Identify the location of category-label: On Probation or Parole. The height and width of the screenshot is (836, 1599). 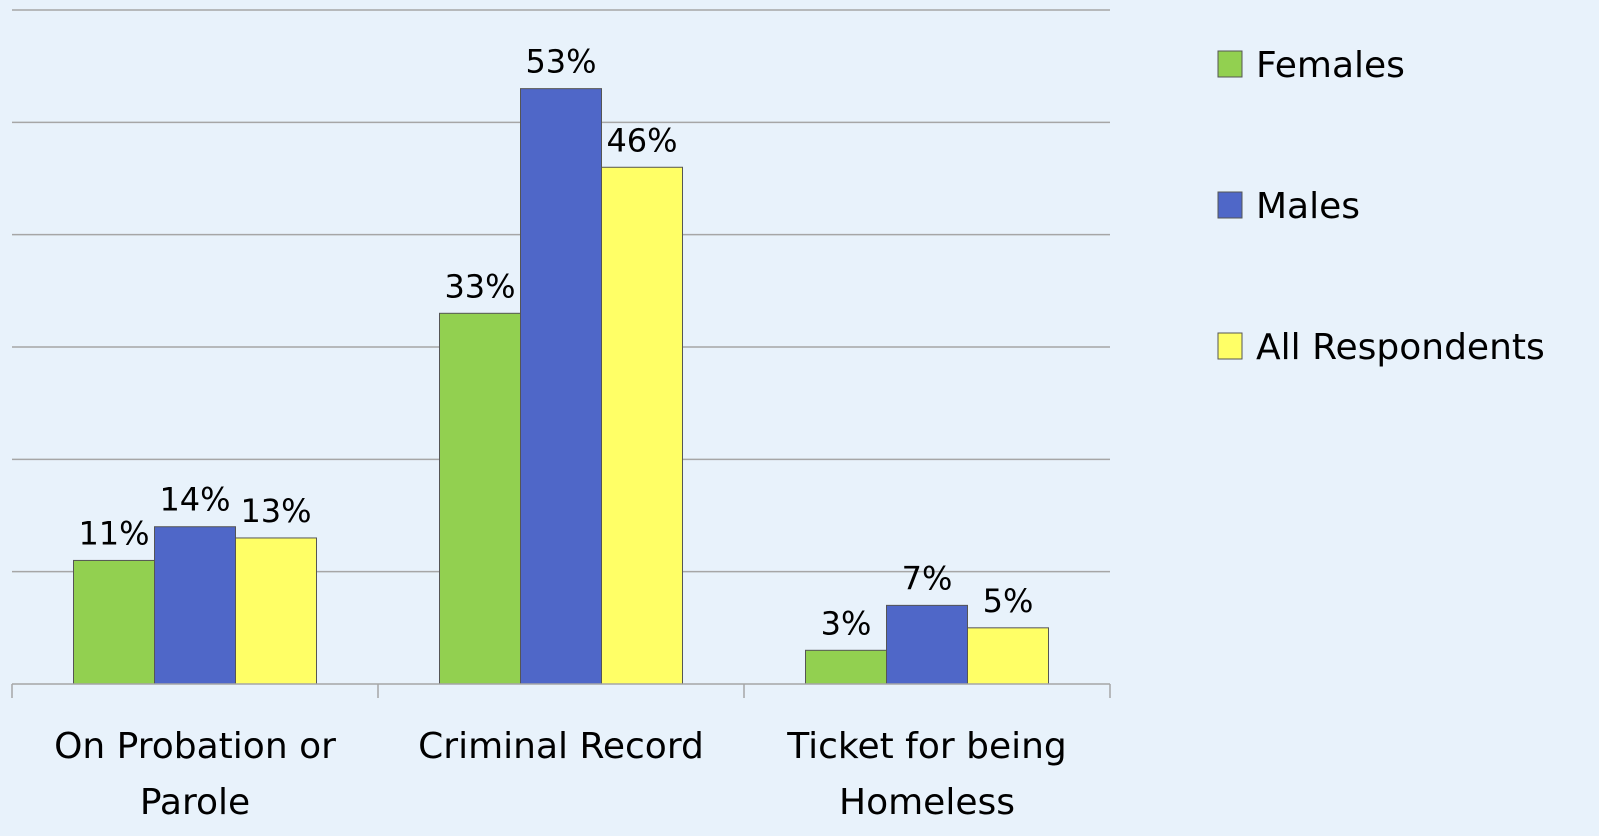
(195, 774).